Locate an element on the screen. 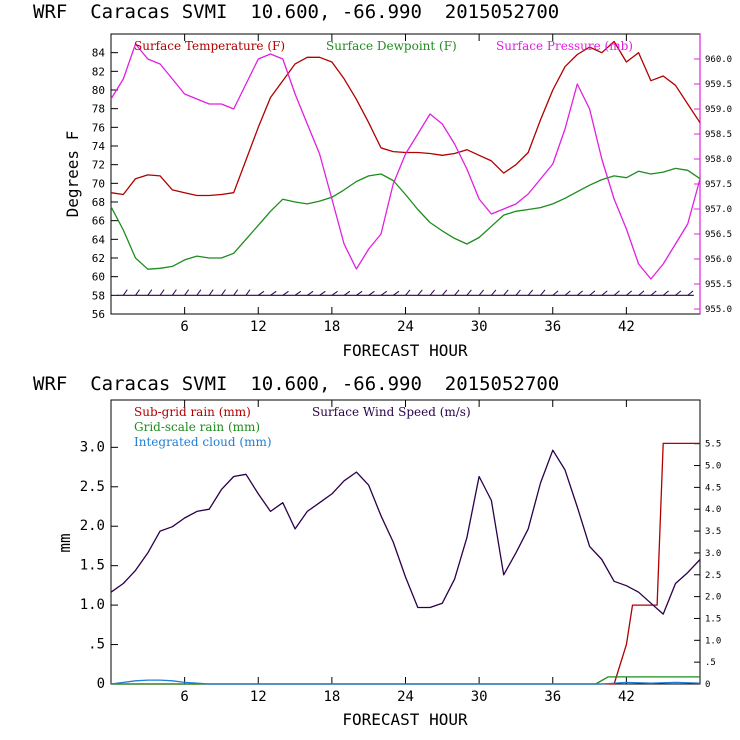  y-tick-label: 68 is located at coordinates (98, 202).